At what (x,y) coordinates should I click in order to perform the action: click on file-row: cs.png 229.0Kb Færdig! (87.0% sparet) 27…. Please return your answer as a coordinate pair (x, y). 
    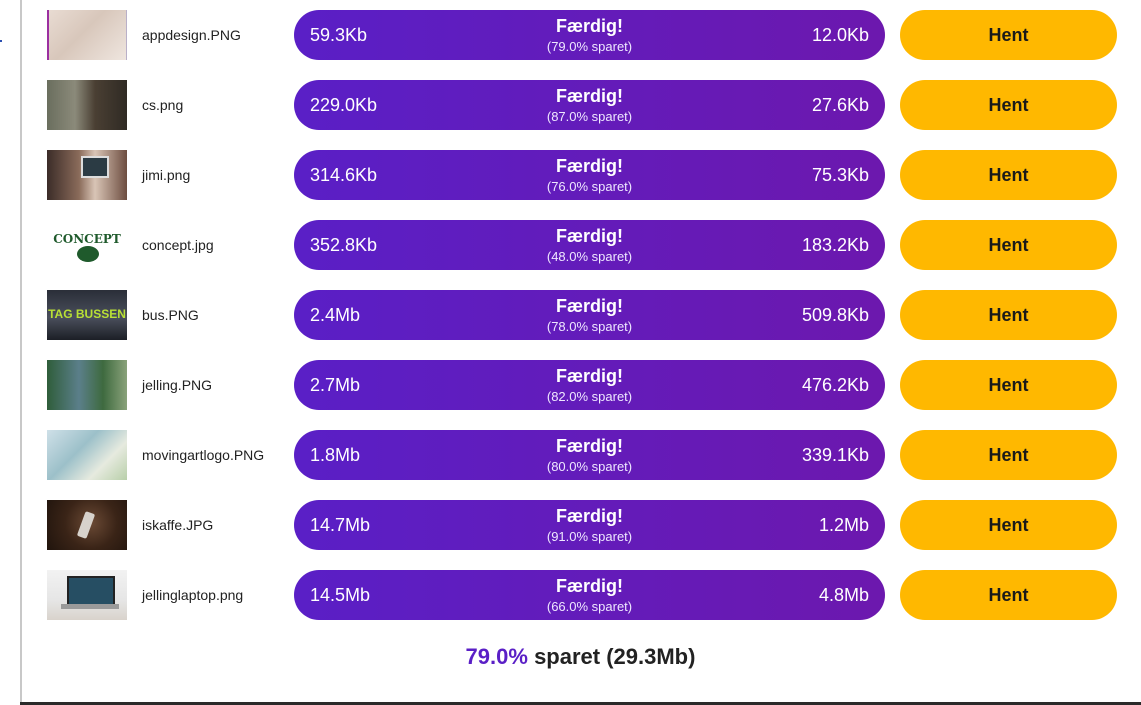
    Looking at the image, I should click on (582, 105).